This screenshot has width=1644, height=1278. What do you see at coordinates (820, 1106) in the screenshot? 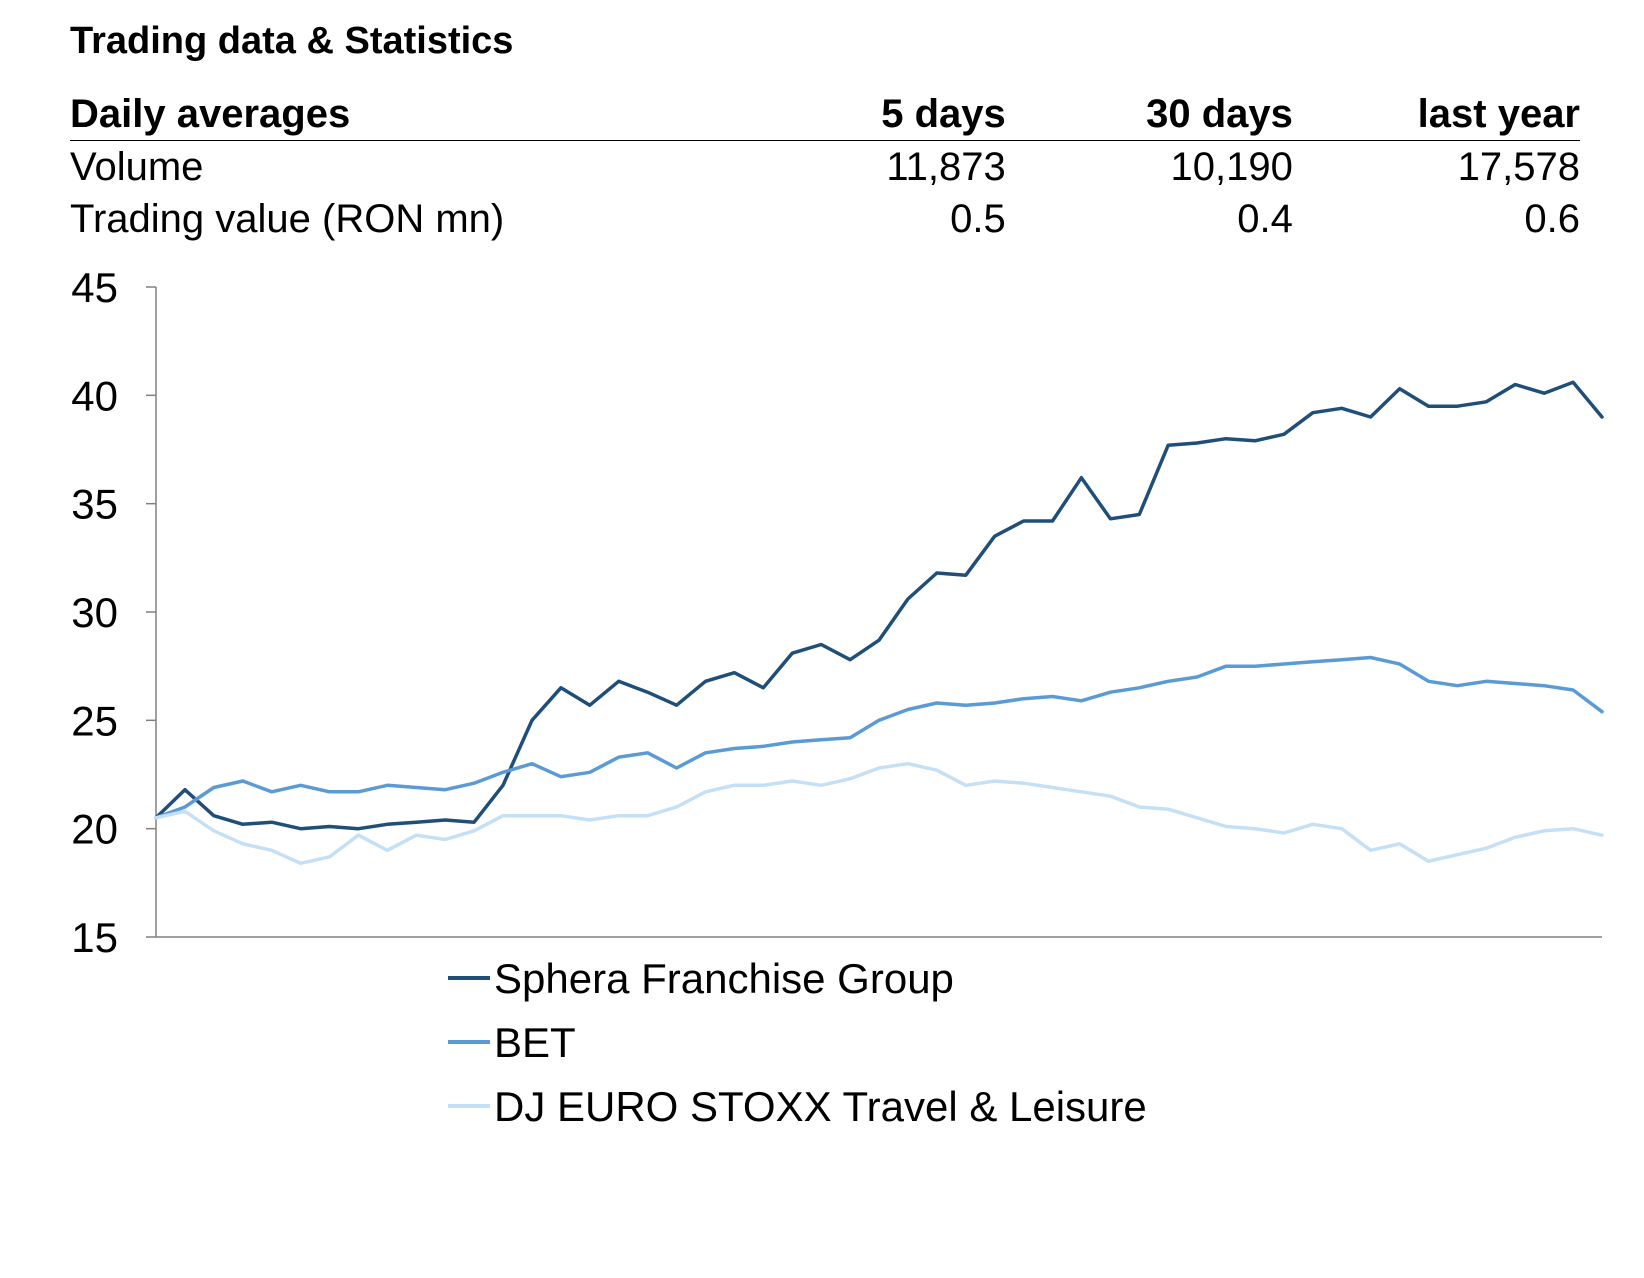
I see `legend-label: DJ EURO STOXX Travel & Leisure` at bounding box center [820, 1106].